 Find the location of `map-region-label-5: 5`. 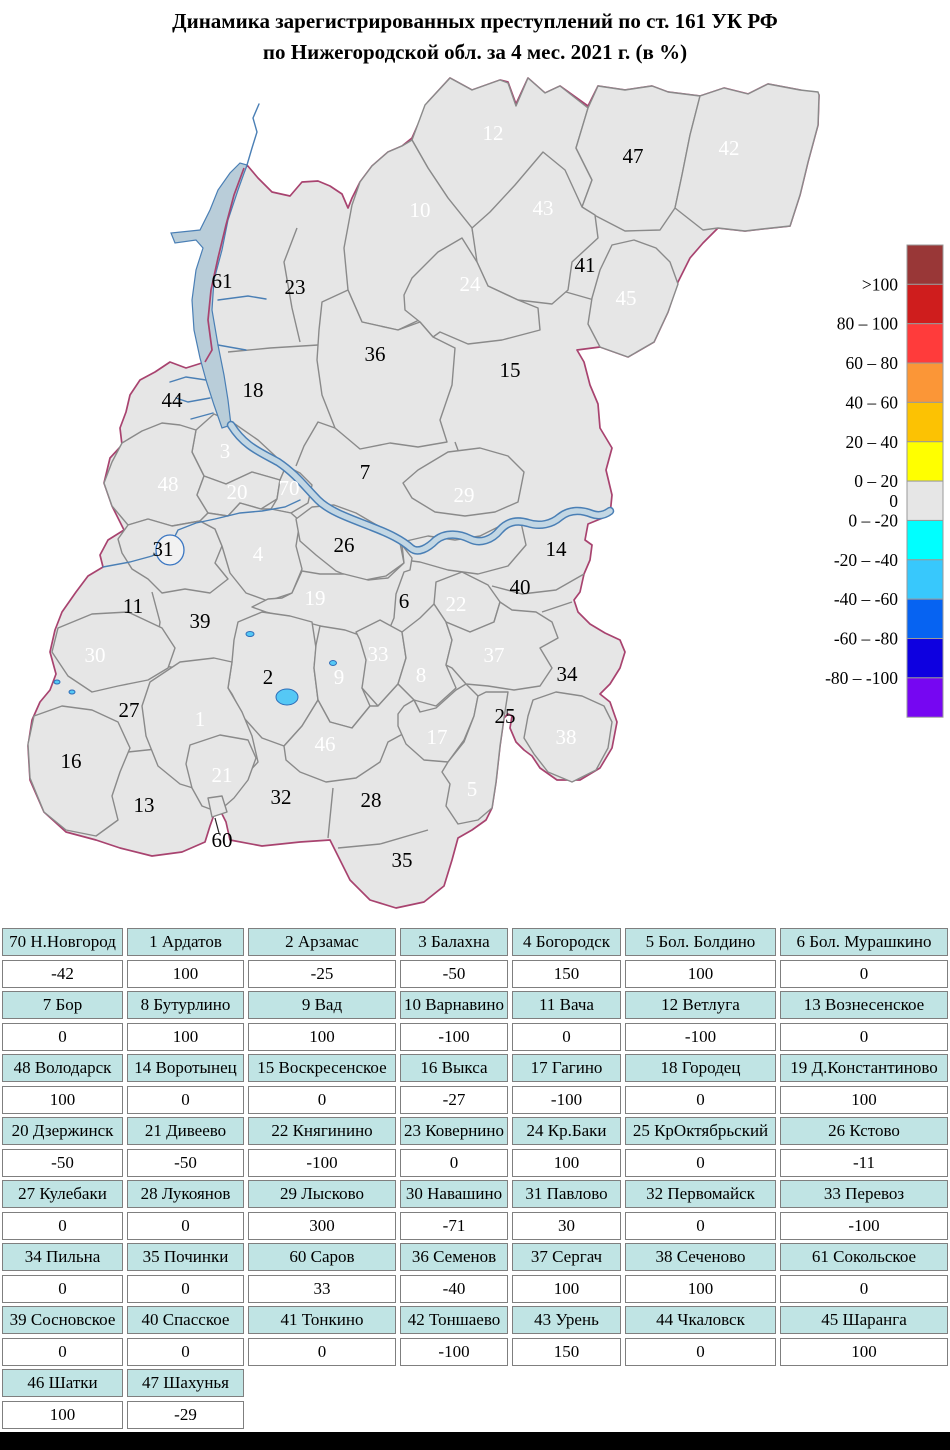

map-region-label-5: 5 is located at coordinates (472, 789).